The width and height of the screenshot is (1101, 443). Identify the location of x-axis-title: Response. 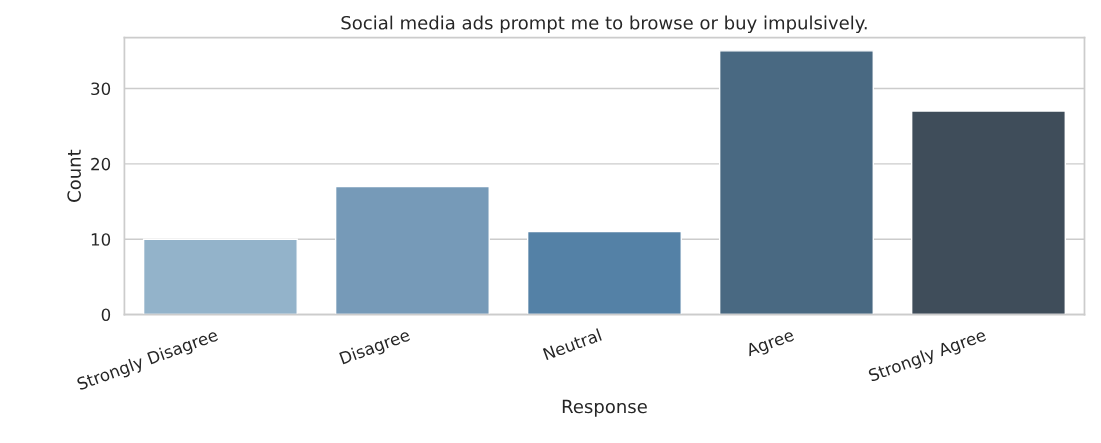
(604, 408).